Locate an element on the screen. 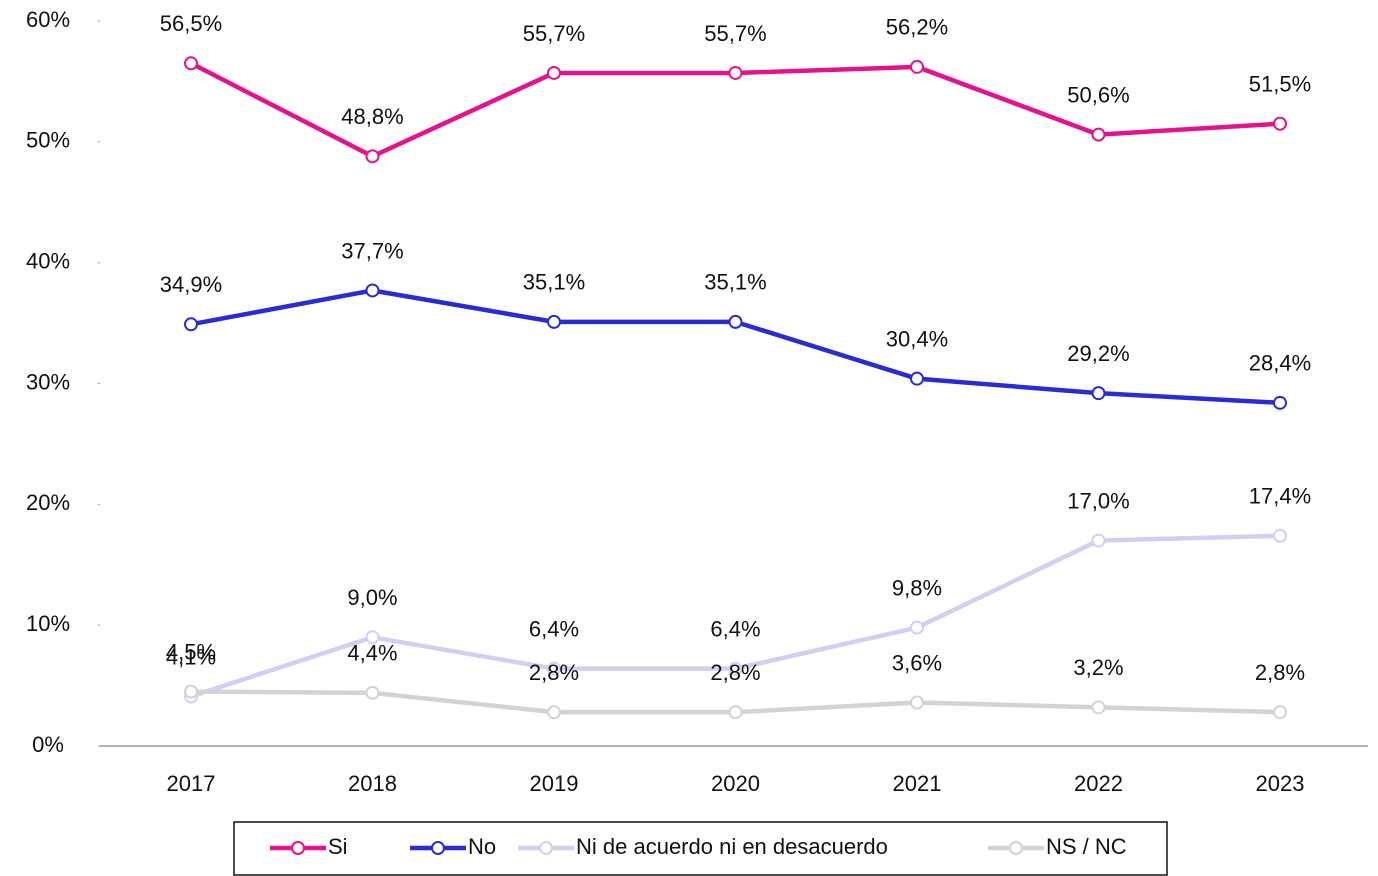 This screenshot has width=1378, height=876. data-label: 4,5% is located at coordinates (191, 651).